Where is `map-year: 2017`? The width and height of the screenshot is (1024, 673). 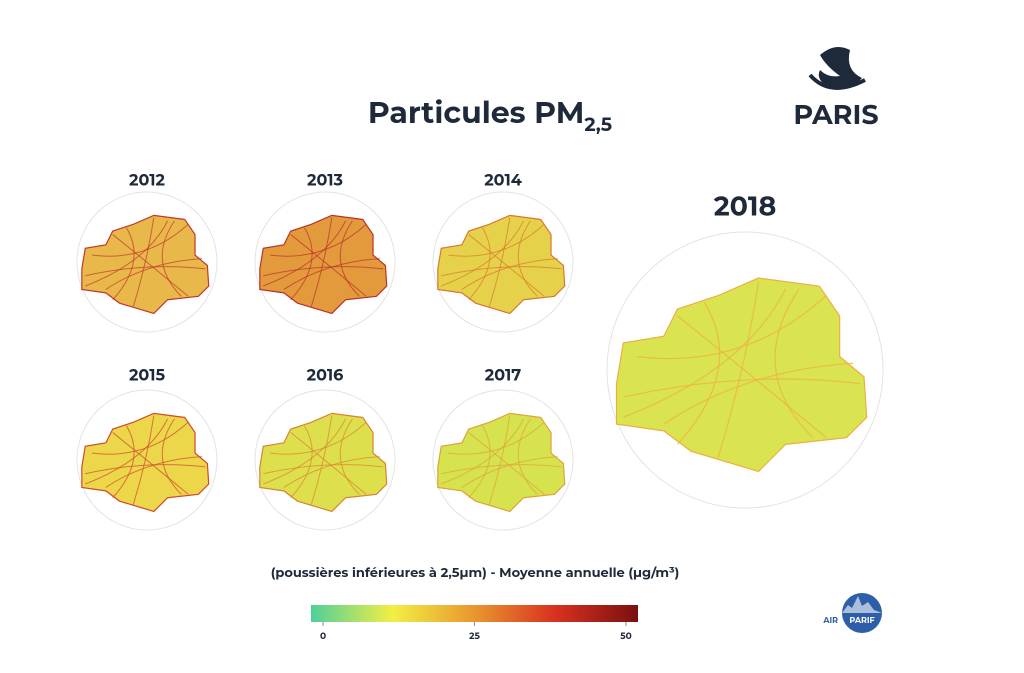
map-year: 2017 is located at coordinates (503, 376).